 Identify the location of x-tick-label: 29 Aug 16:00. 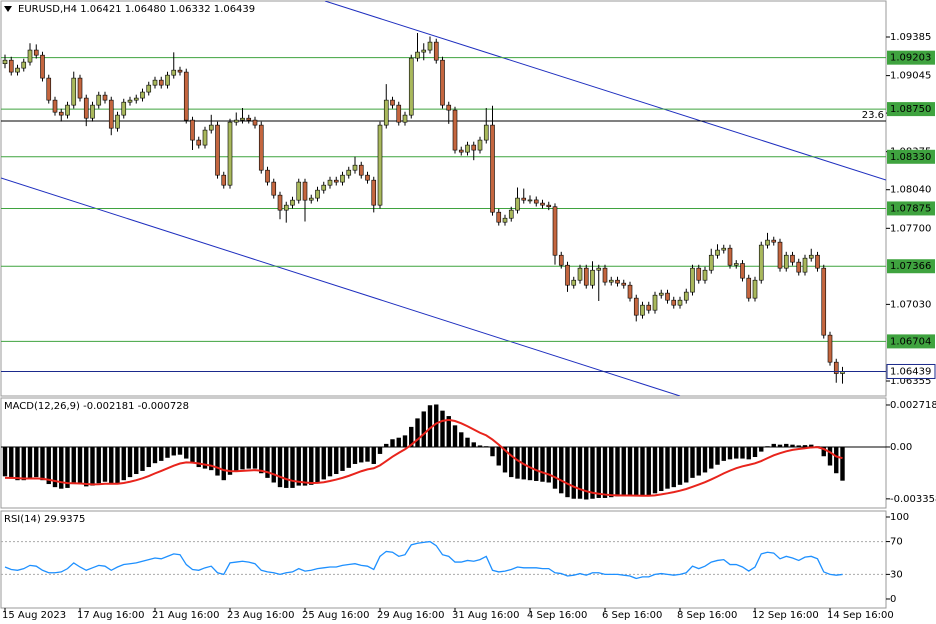
(410, 615).